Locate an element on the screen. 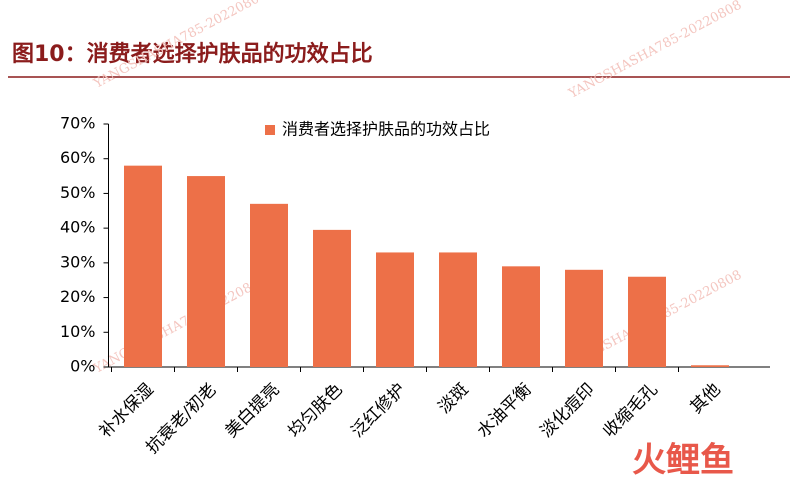 The image size is (798, 487). legend-swatch is located at coordinates (270, 130).